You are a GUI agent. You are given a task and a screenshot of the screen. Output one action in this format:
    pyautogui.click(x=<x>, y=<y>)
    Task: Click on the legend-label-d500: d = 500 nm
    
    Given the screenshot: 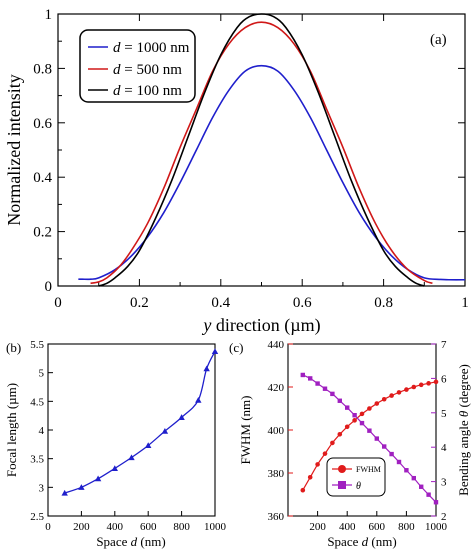 What is the action you would take?
    pyautogui.click(x=147, y=70)
    